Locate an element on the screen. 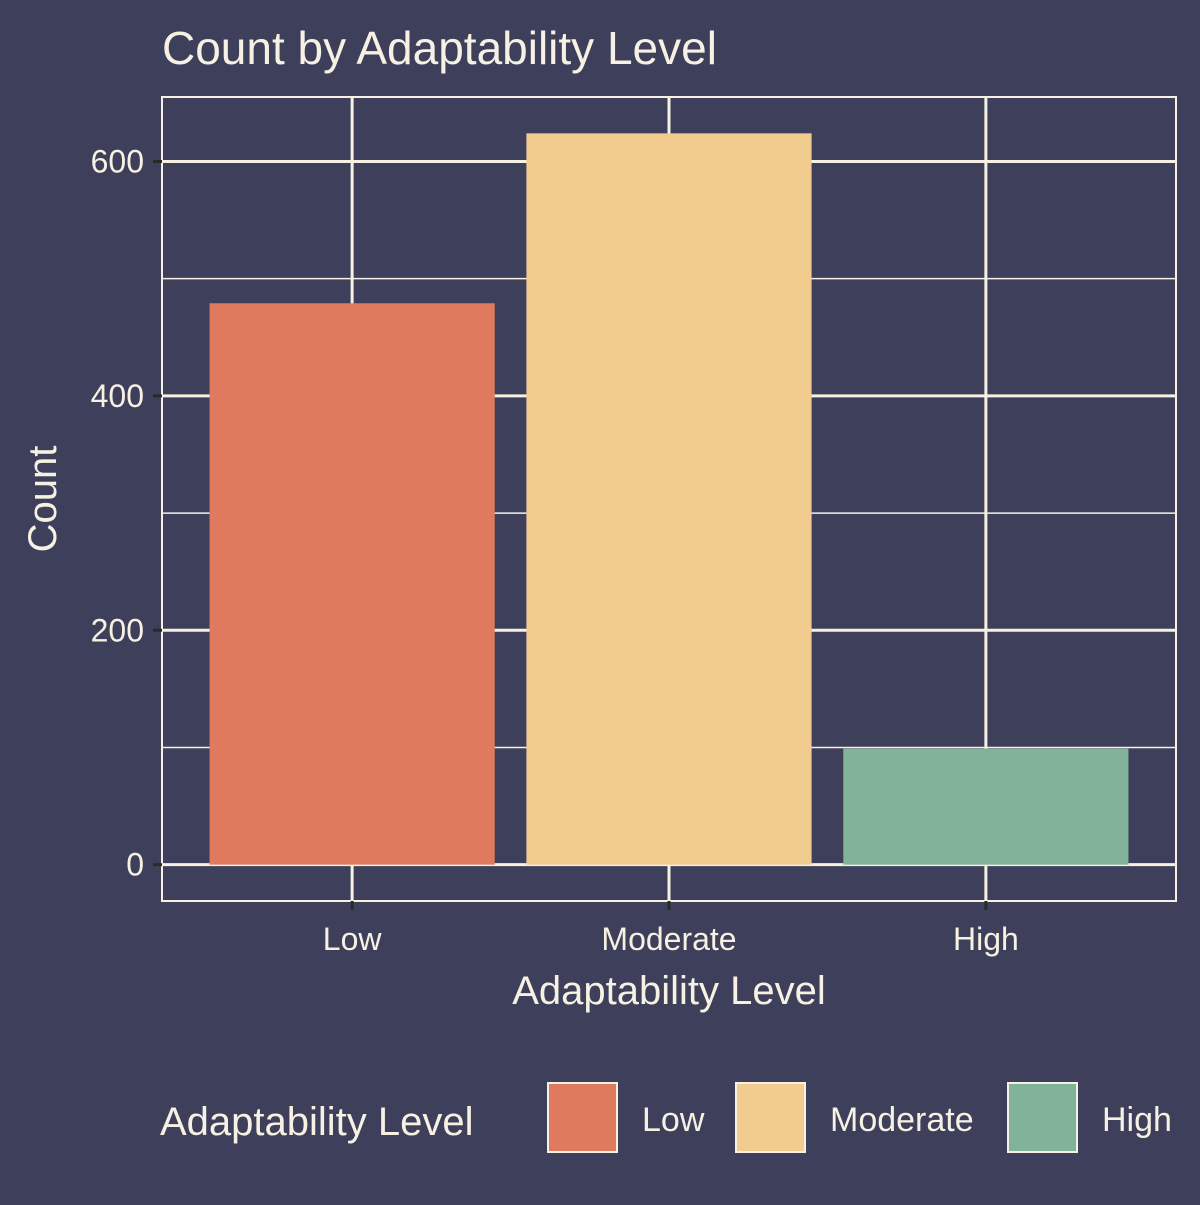  legend-label-low: Low is located at coordinates (673, 1120).